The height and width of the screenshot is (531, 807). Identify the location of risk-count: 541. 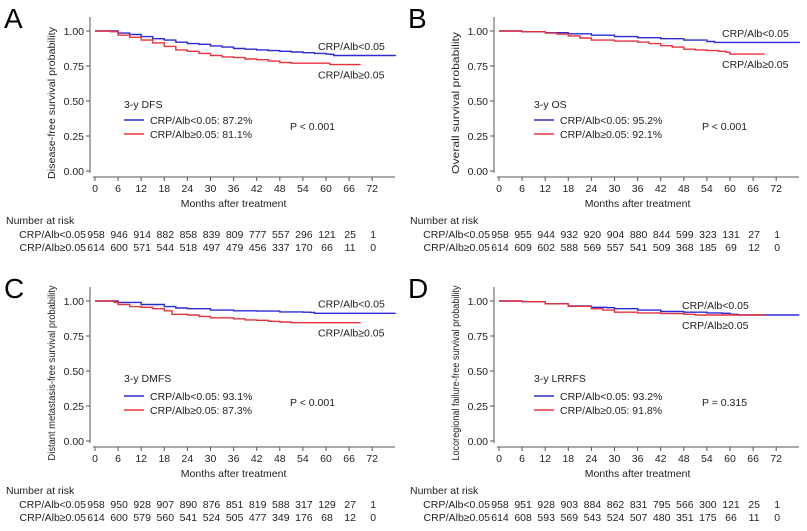
(189, 518).